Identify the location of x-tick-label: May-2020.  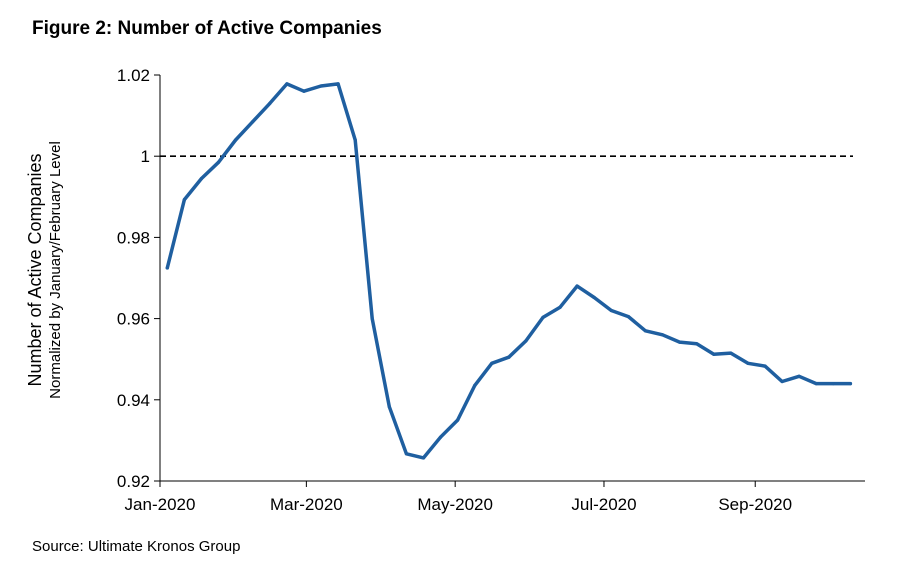
(455, 504).